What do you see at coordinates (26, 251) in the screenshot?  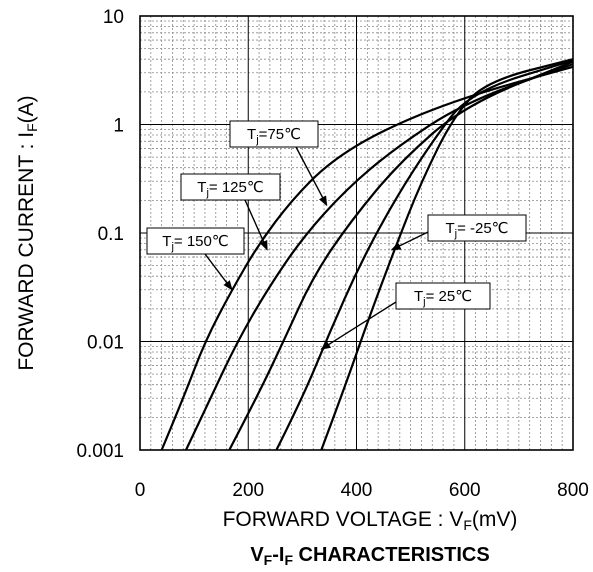 I see `y-axis-label-main: FORWARD CURRENT : I` at bounding box center [26, 251].